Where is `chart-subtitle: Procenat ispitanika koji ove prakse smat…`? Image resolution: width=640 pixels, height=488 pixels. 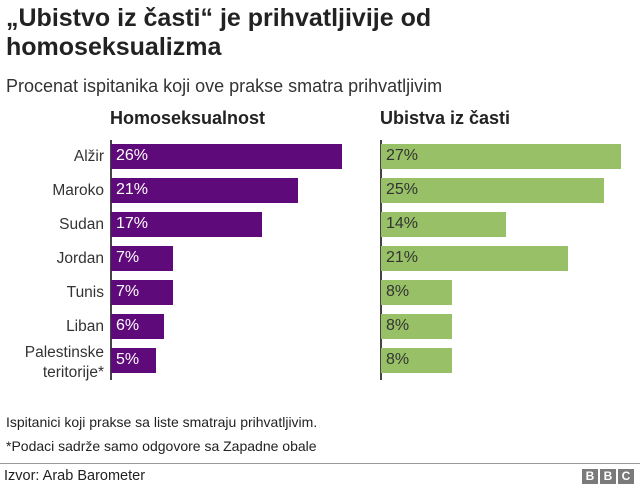
chart-subtitle: Procenat ispitanika koji ove prakse smat… is located at coordinates (224, 86).